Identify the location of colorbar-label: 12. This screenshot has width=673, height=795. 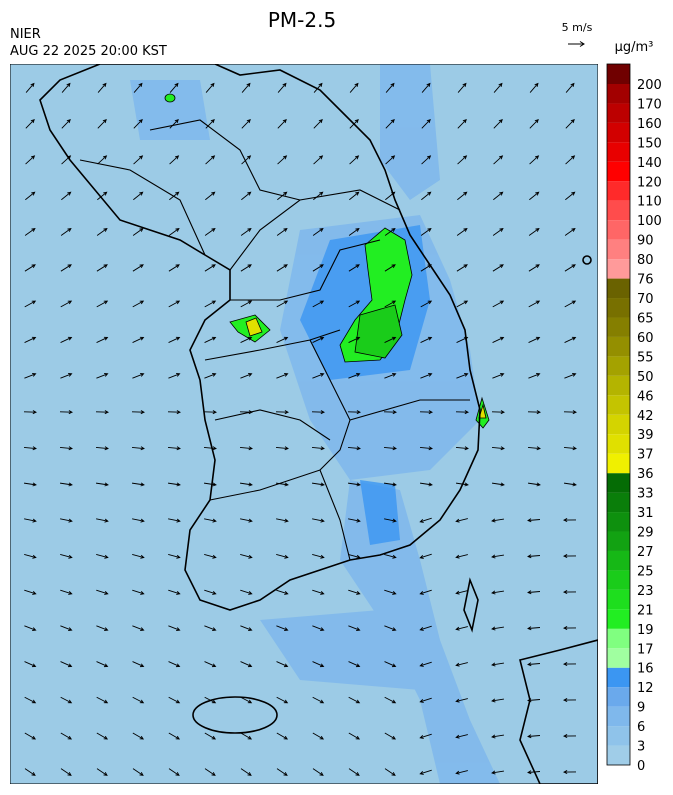
(645, 688).